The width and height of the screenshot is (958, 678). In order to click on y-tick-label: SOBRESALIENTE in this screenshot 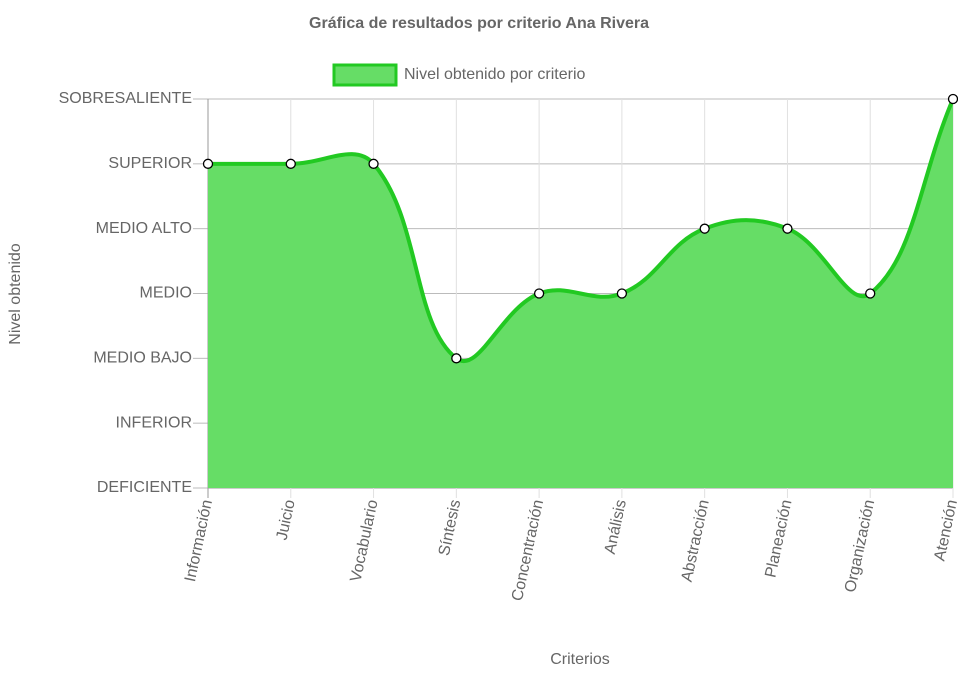, I will do `click(125, 98)`.